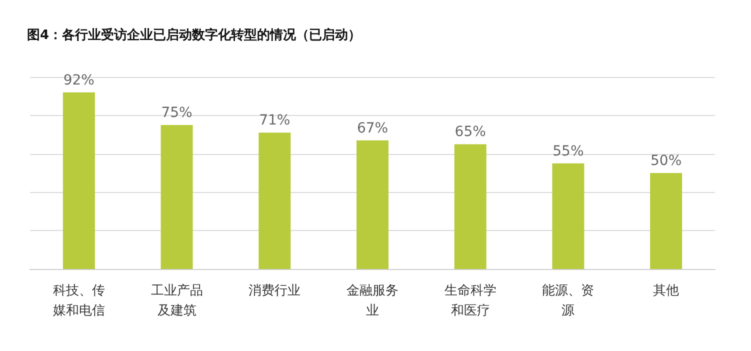  Describe the element at coordinates (194, 35) in the screenshot. I see `chart-title: 图4：各行业受访企业已启动数字化转型的情况（已启动）` at that location.